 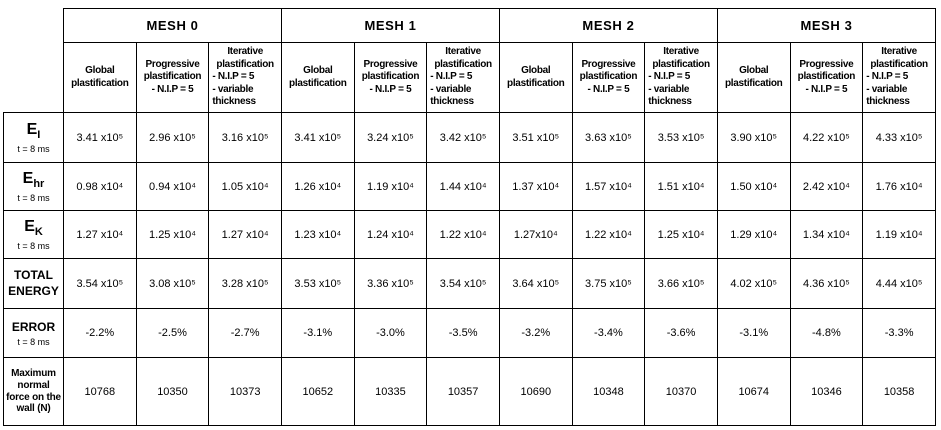 I want to click on data-cell: 3.63 x10⁵, so click(x=608, y=137).